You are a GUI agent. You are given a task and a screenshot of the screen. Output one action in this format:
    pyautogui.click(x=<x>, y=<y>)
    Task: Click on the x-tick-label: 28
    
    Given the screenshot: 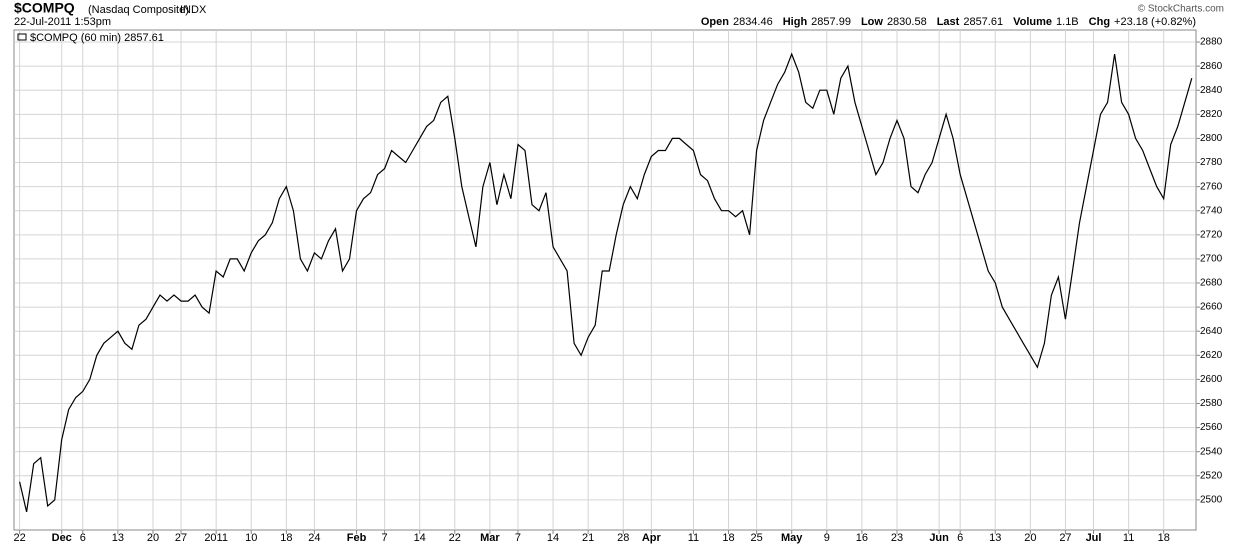 What is the action you would take?
    pyautogui.click(x=623, y=538)
    